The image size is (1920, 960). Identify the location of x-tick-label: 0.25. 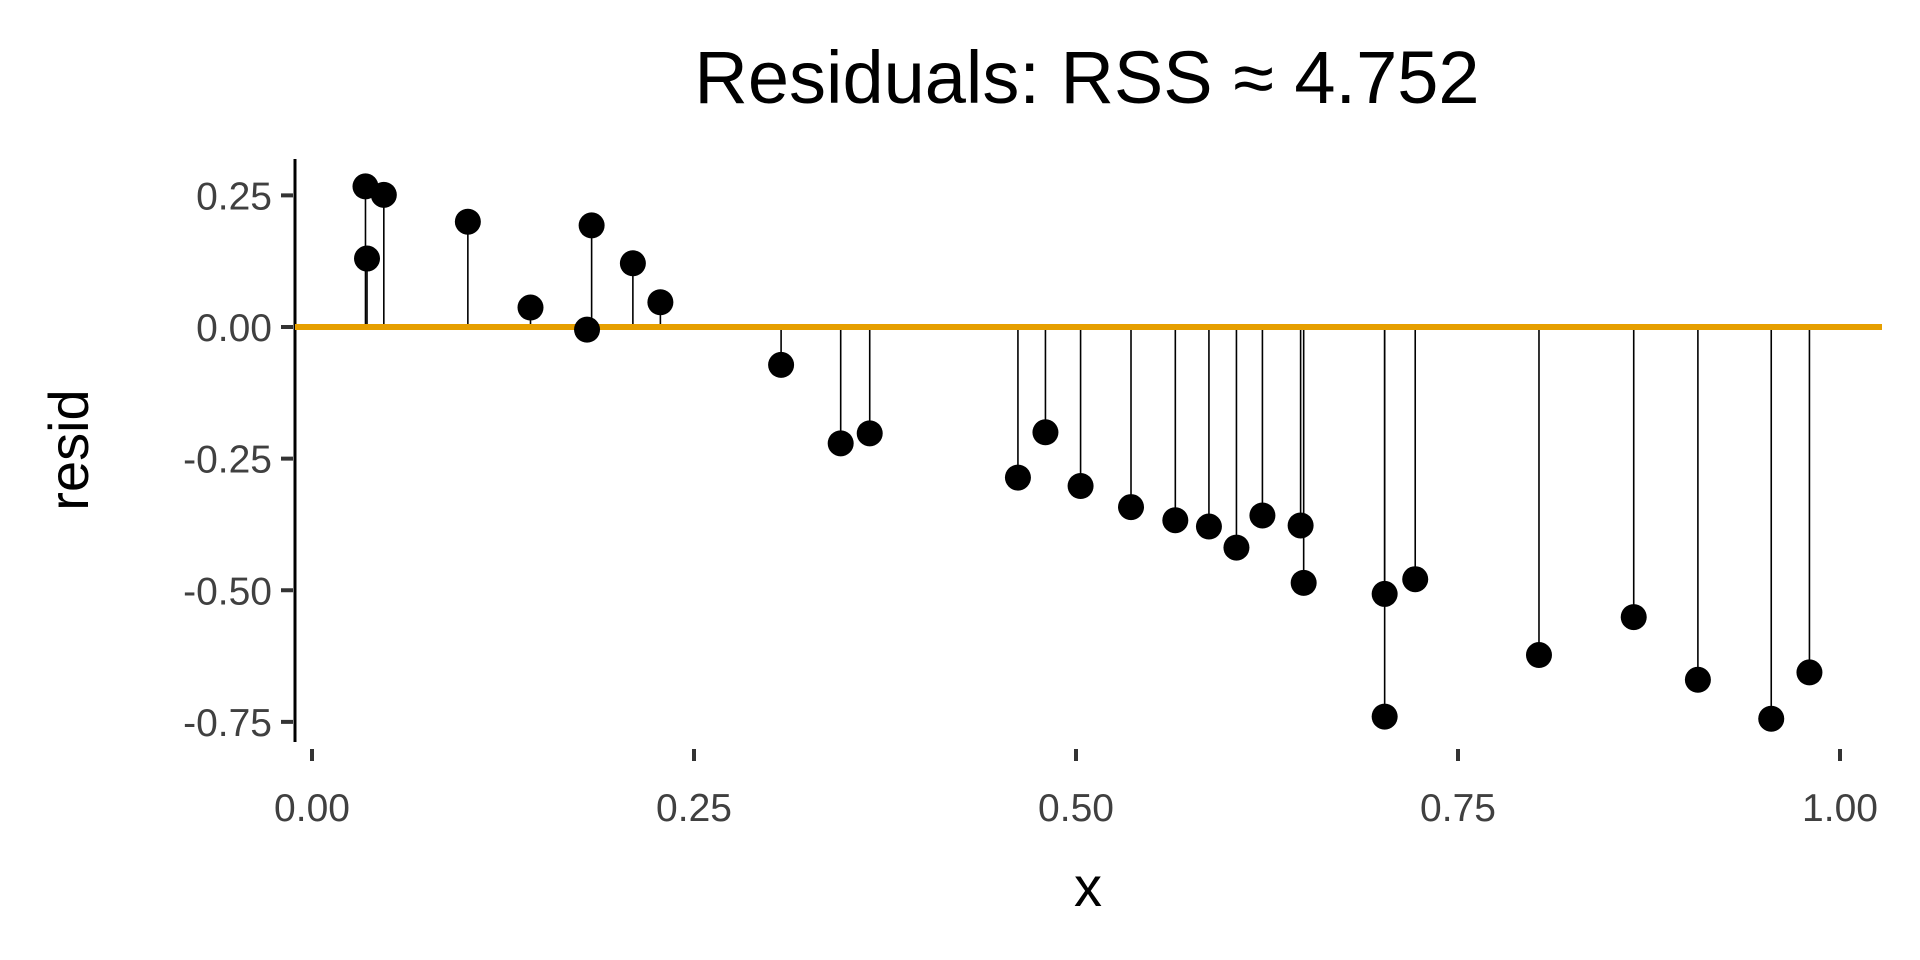
(694, 808).